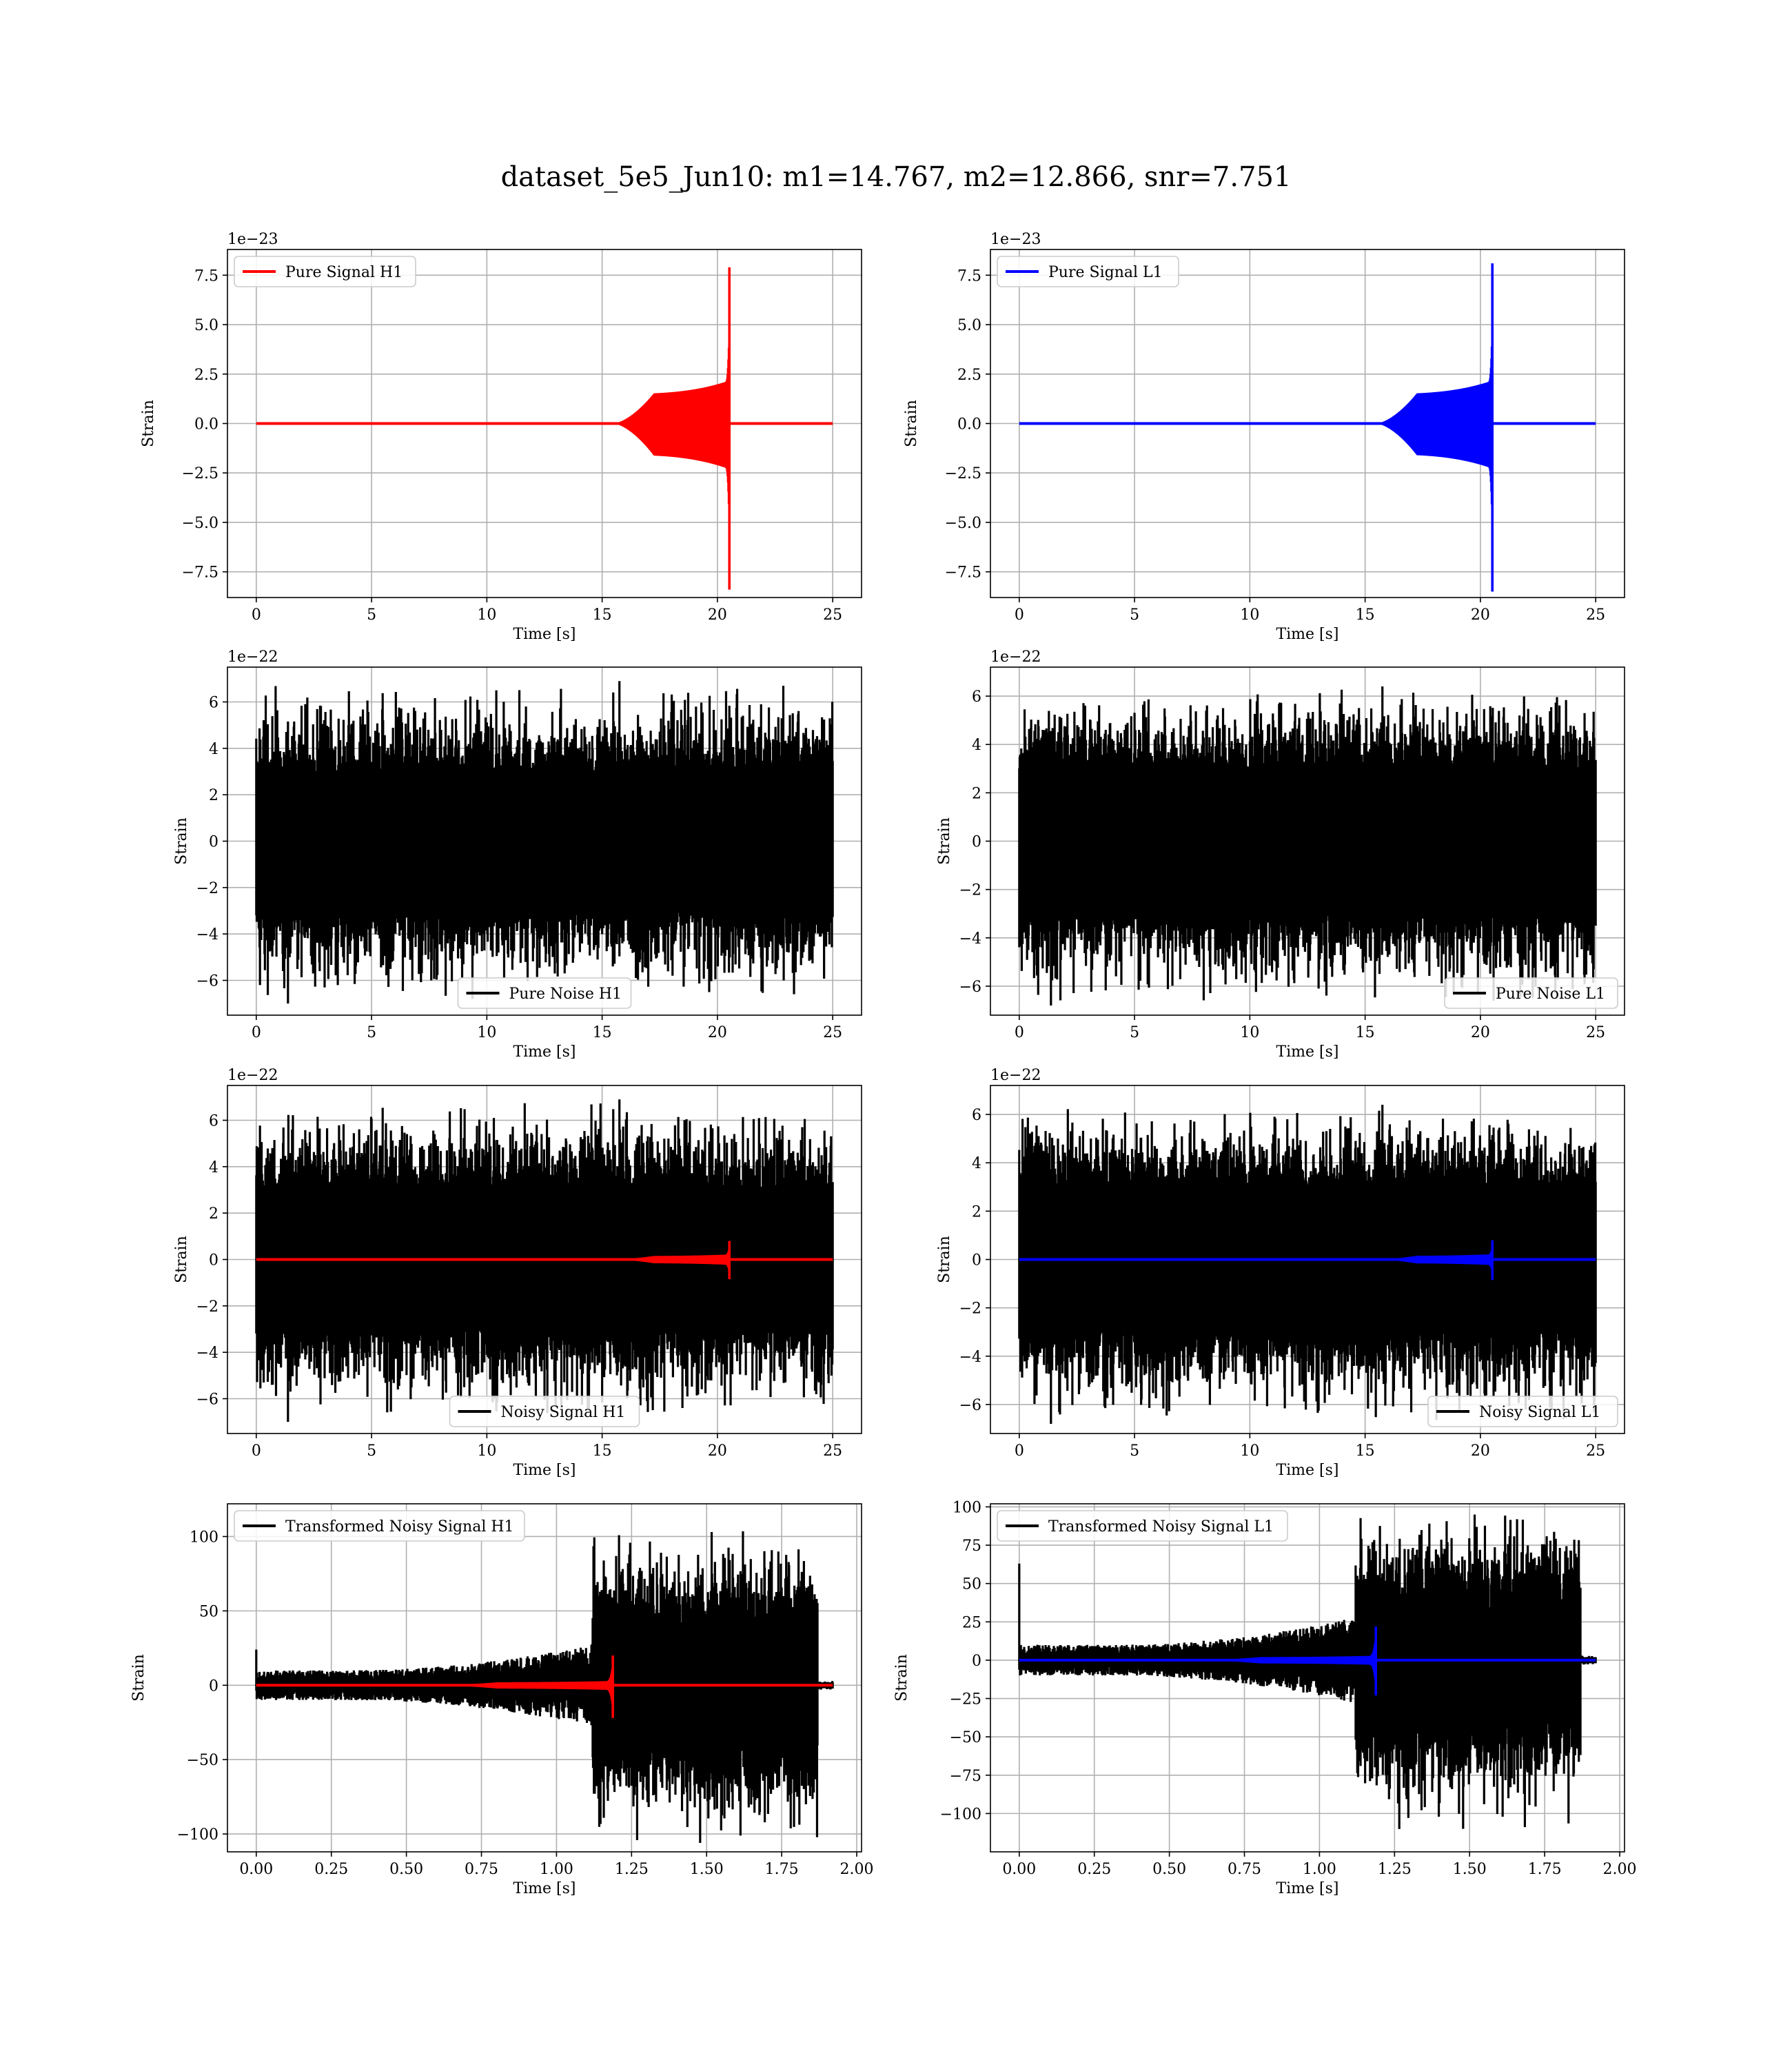  Describe the element at coordinates (1470, 1869) in the screenshot. I see `x-tick-label: 1.50` at that location.